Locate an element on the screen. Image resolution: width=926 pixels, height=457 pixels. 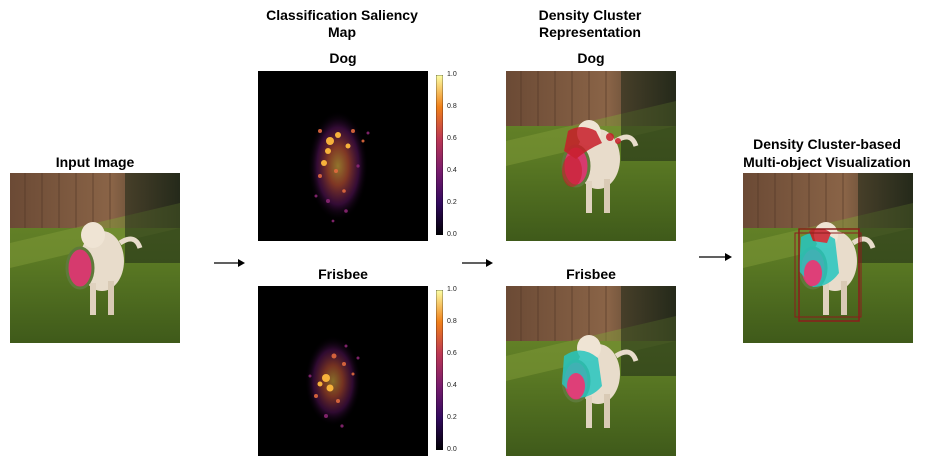
colorbar-frisbee is located at coordinates (439, 370).